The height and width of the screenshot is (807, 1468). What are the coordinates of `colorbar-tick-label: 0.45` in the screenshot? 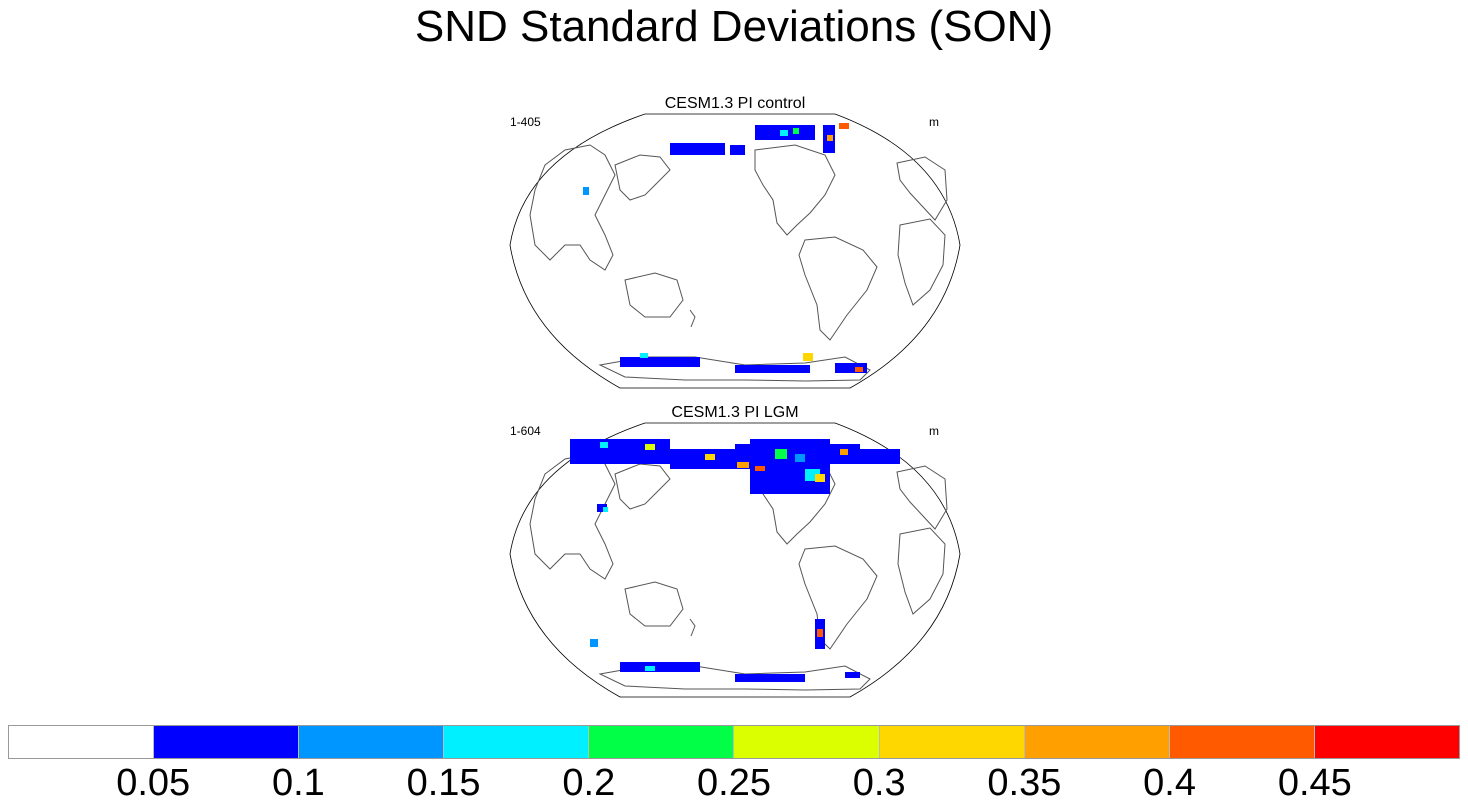 It's located at (1314, 783).